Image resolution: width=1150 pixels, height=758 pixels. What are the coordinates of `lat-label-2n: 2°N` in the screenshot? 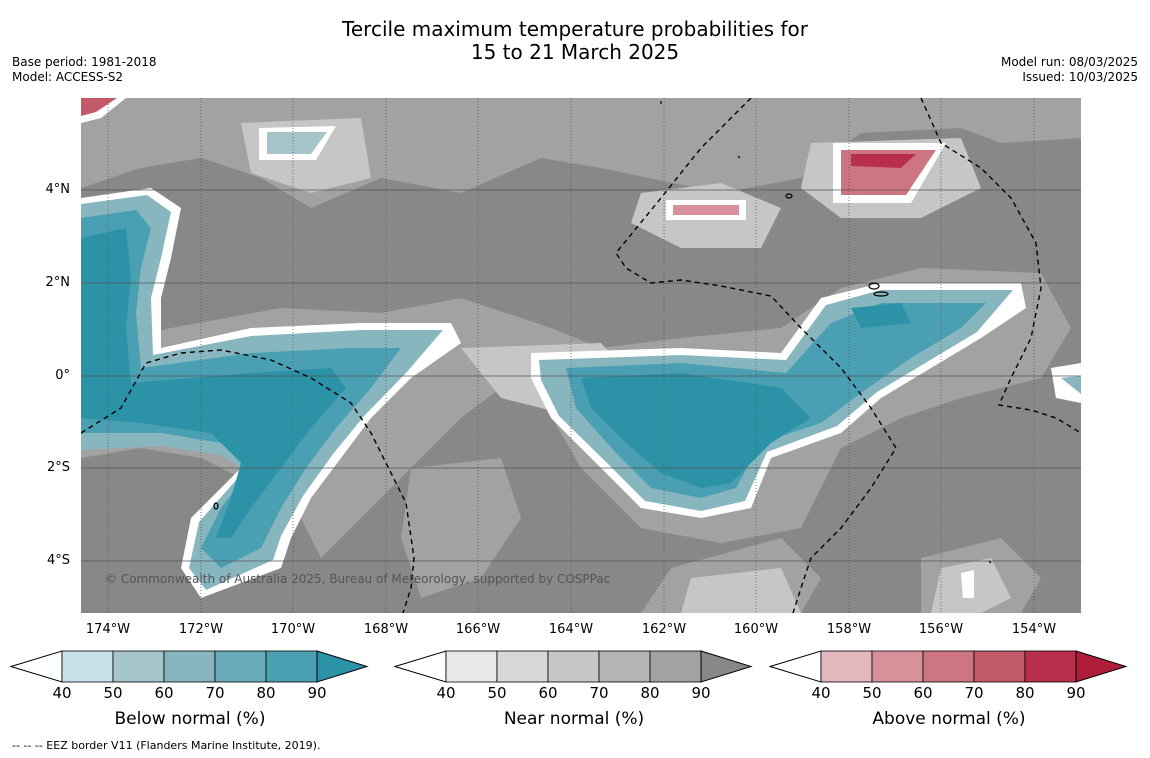 It's located at (58, 282).